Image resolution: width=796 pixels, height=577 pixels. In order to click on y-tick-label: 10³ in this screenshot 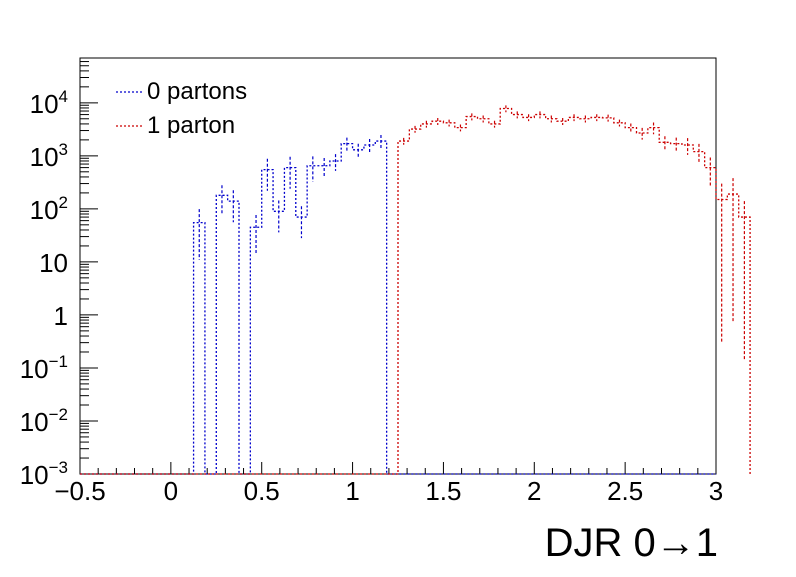, I will do `click(49, 156)`.